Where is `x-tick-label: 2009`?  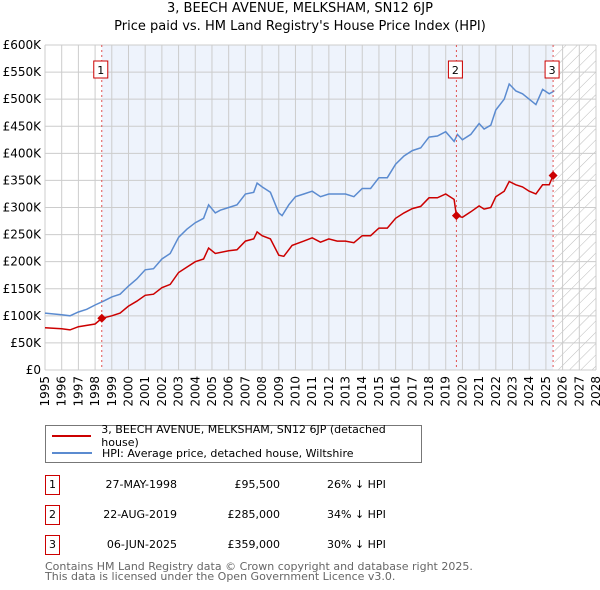 x-tick-label: 2009 is located at coordinates (279, 391).